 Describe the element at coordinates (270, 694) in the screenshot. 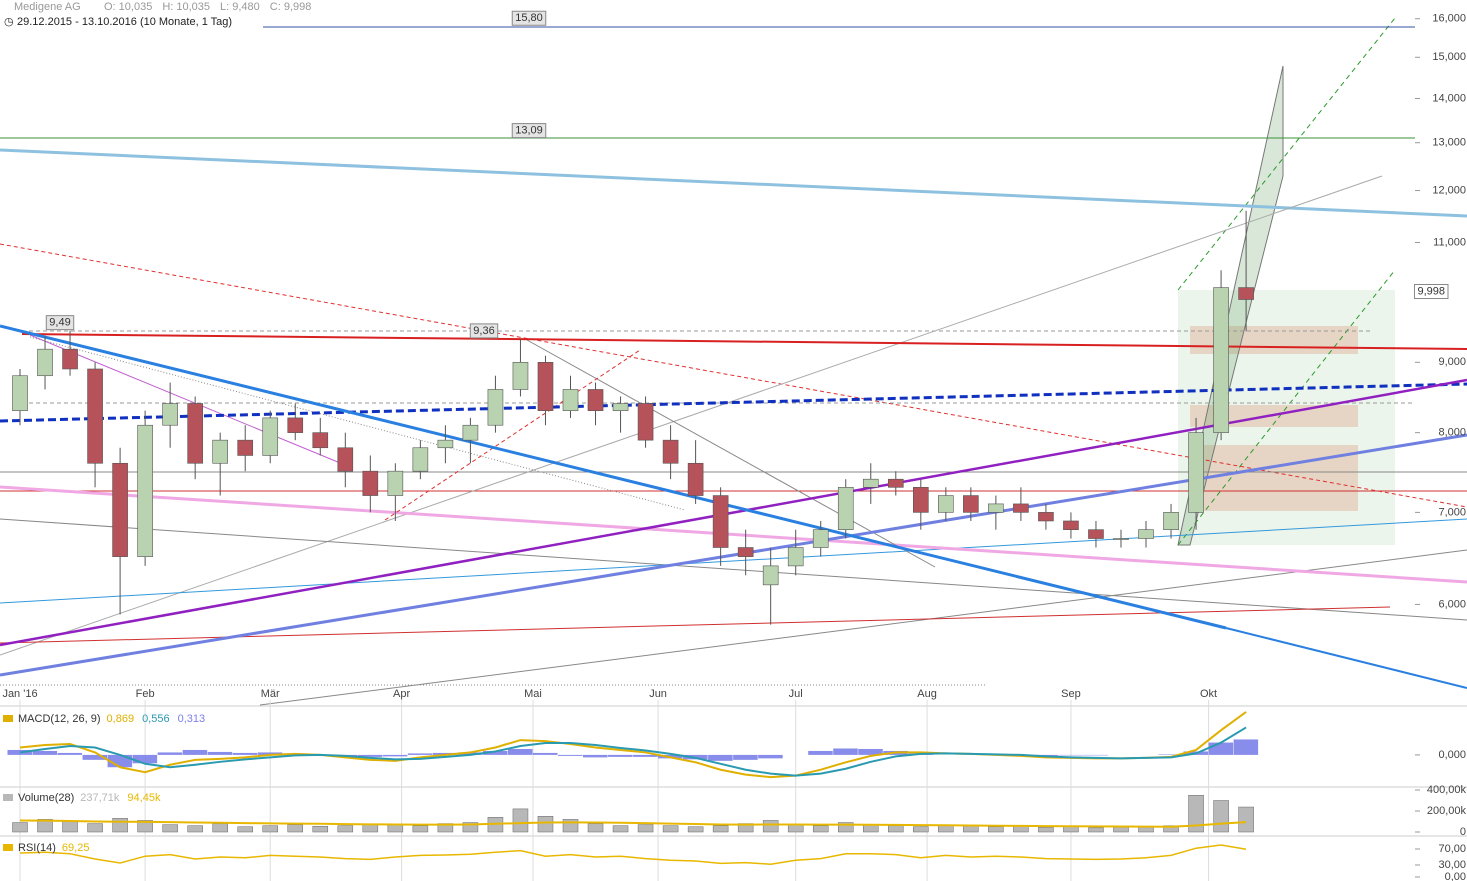

I see `x-tick-label: Mär` at that location.